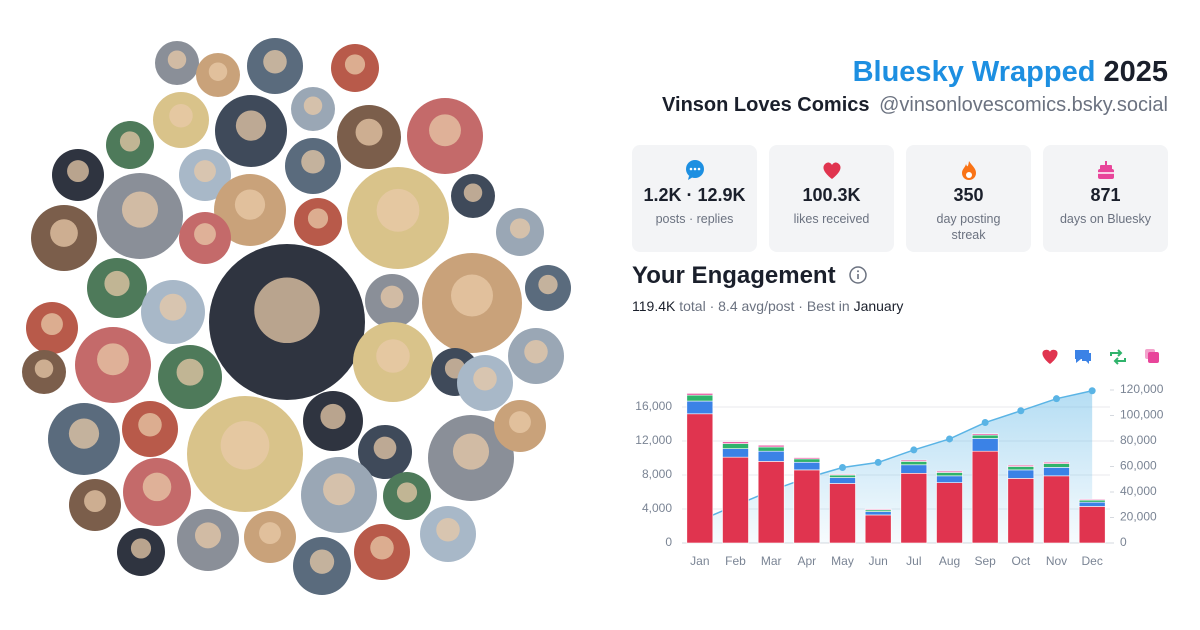 The image size is (1200, 630). Describe the element at coordinates (734, 275) in the screenshot. I see `heading: Your Engagement` at that location.